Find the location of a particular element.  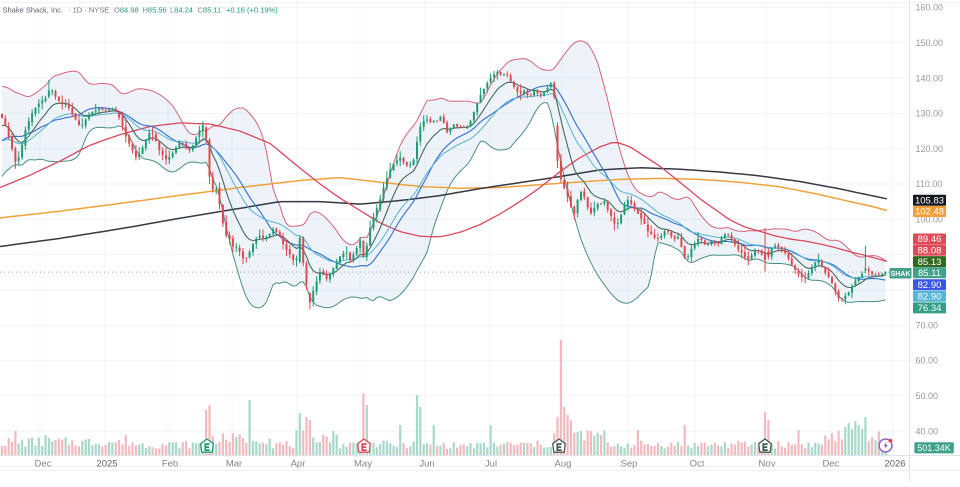

svg-text: 100.00 is located at coordinates (930, 220).